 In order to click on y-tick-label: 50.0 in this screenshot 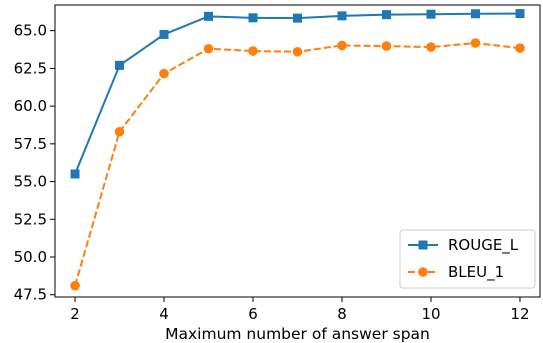, I will do `click(30, 257)`.